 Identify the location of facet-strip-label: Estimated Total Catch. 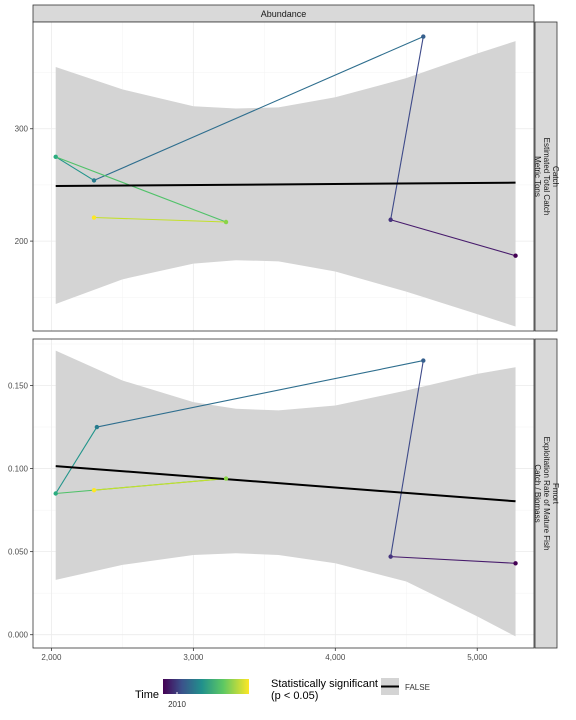
(546, 177).